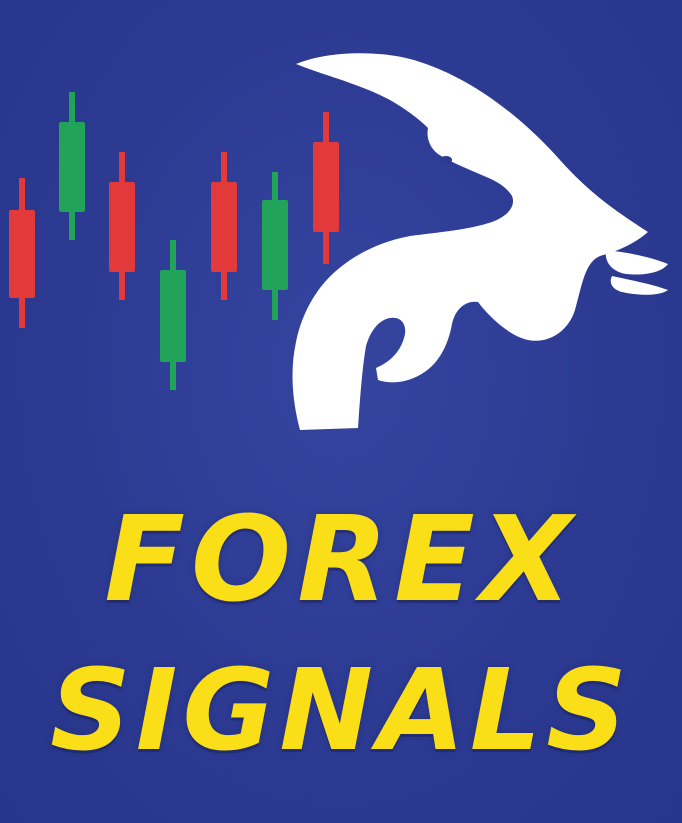 The height and width of the screenshot is (823, 682). What do you see at coordinates (341, 559) in the screenshot?
I see `headline-forex: FOREX` at bounding box center [341, 559].